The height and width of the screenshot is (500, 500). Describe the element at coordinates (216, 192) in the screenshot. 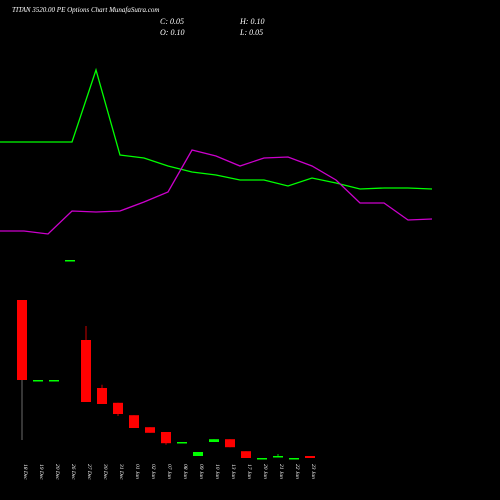

I see `indicator-line` at that location.